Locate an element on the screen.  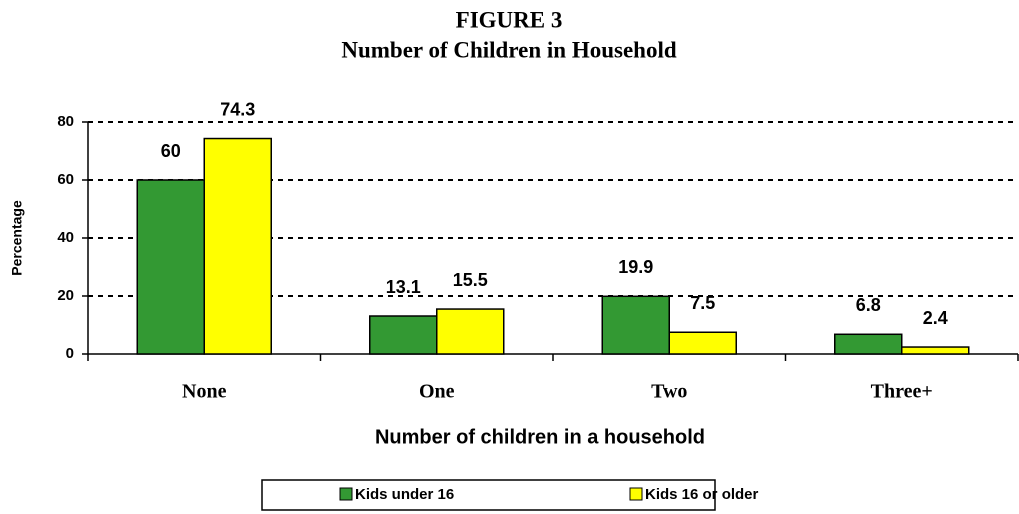
y-tick-label: 0 is located at coordinates (70, 353).